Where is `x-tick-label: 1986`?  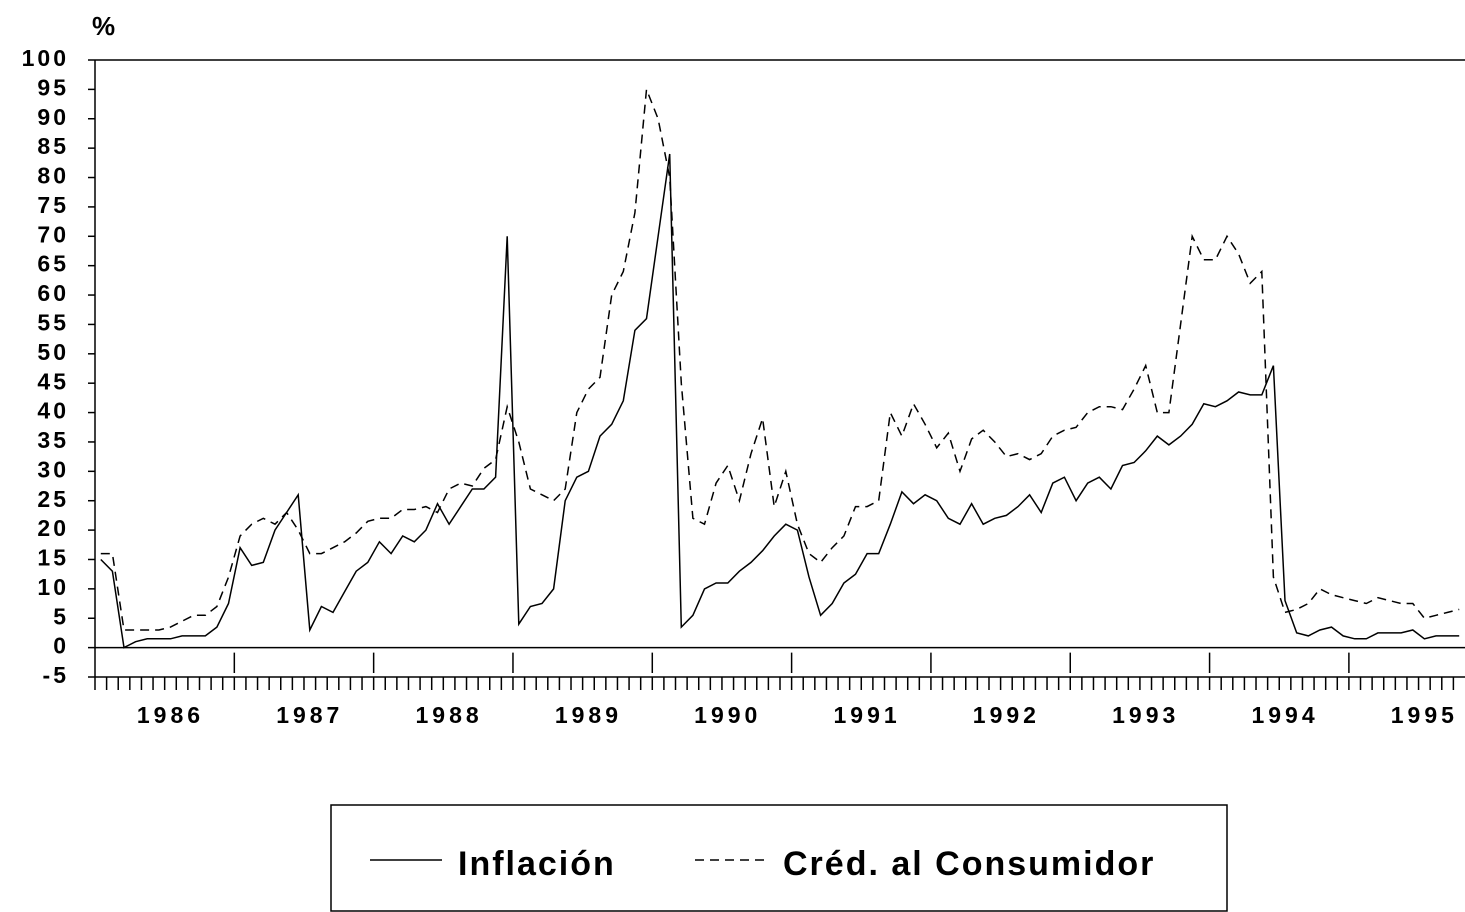 x-tick-label: 1986 is located at coordinates (170, 715).